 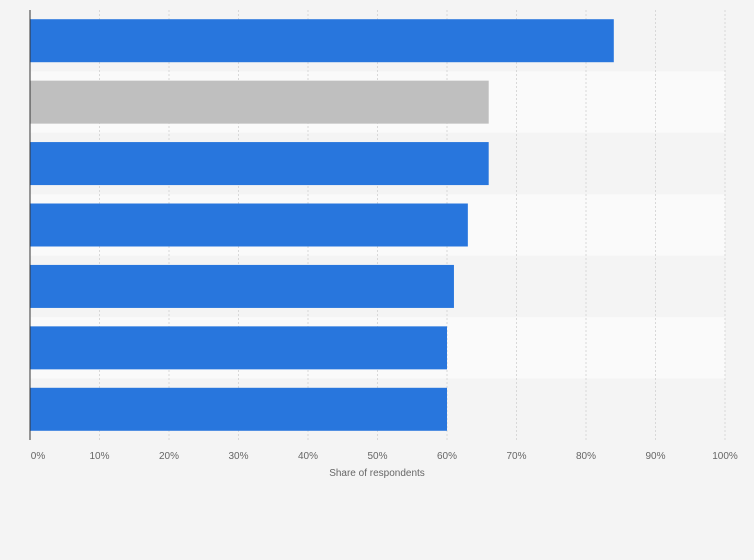 I want to click on x-tick-label: 60%, so click(x=447, y=456).